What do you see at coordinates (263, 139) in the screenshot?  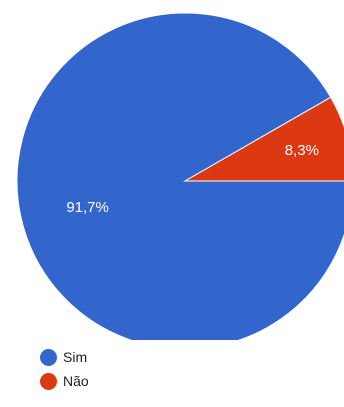 I see `pie-slice-nao` at bounding box center [263, 139].